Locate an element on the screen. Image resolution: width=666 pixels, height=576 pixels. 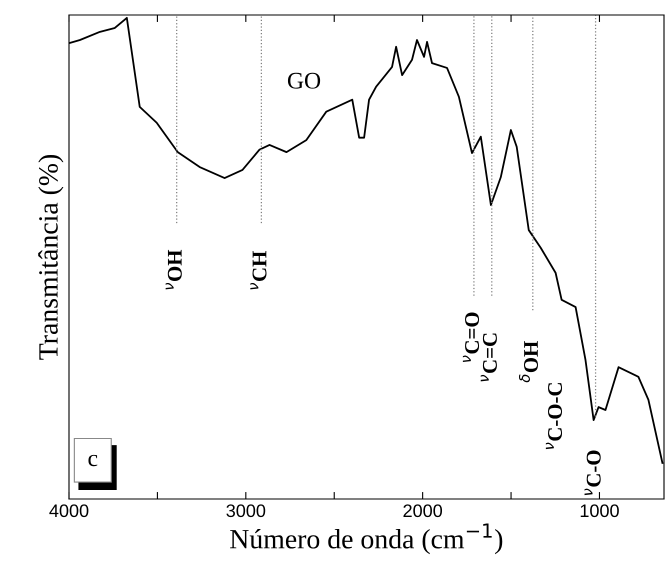
x-tick-label: 4000 is located at coordinates (68, 511).